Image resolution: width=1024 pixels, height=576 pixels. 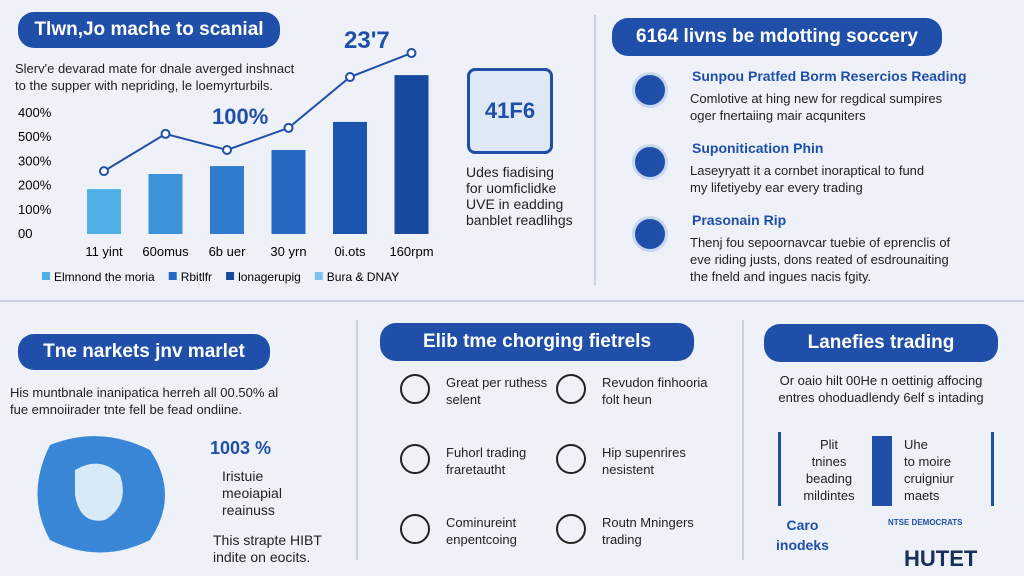 I want to click on legend-label: lonagerupig, so click(x=269, y=277).